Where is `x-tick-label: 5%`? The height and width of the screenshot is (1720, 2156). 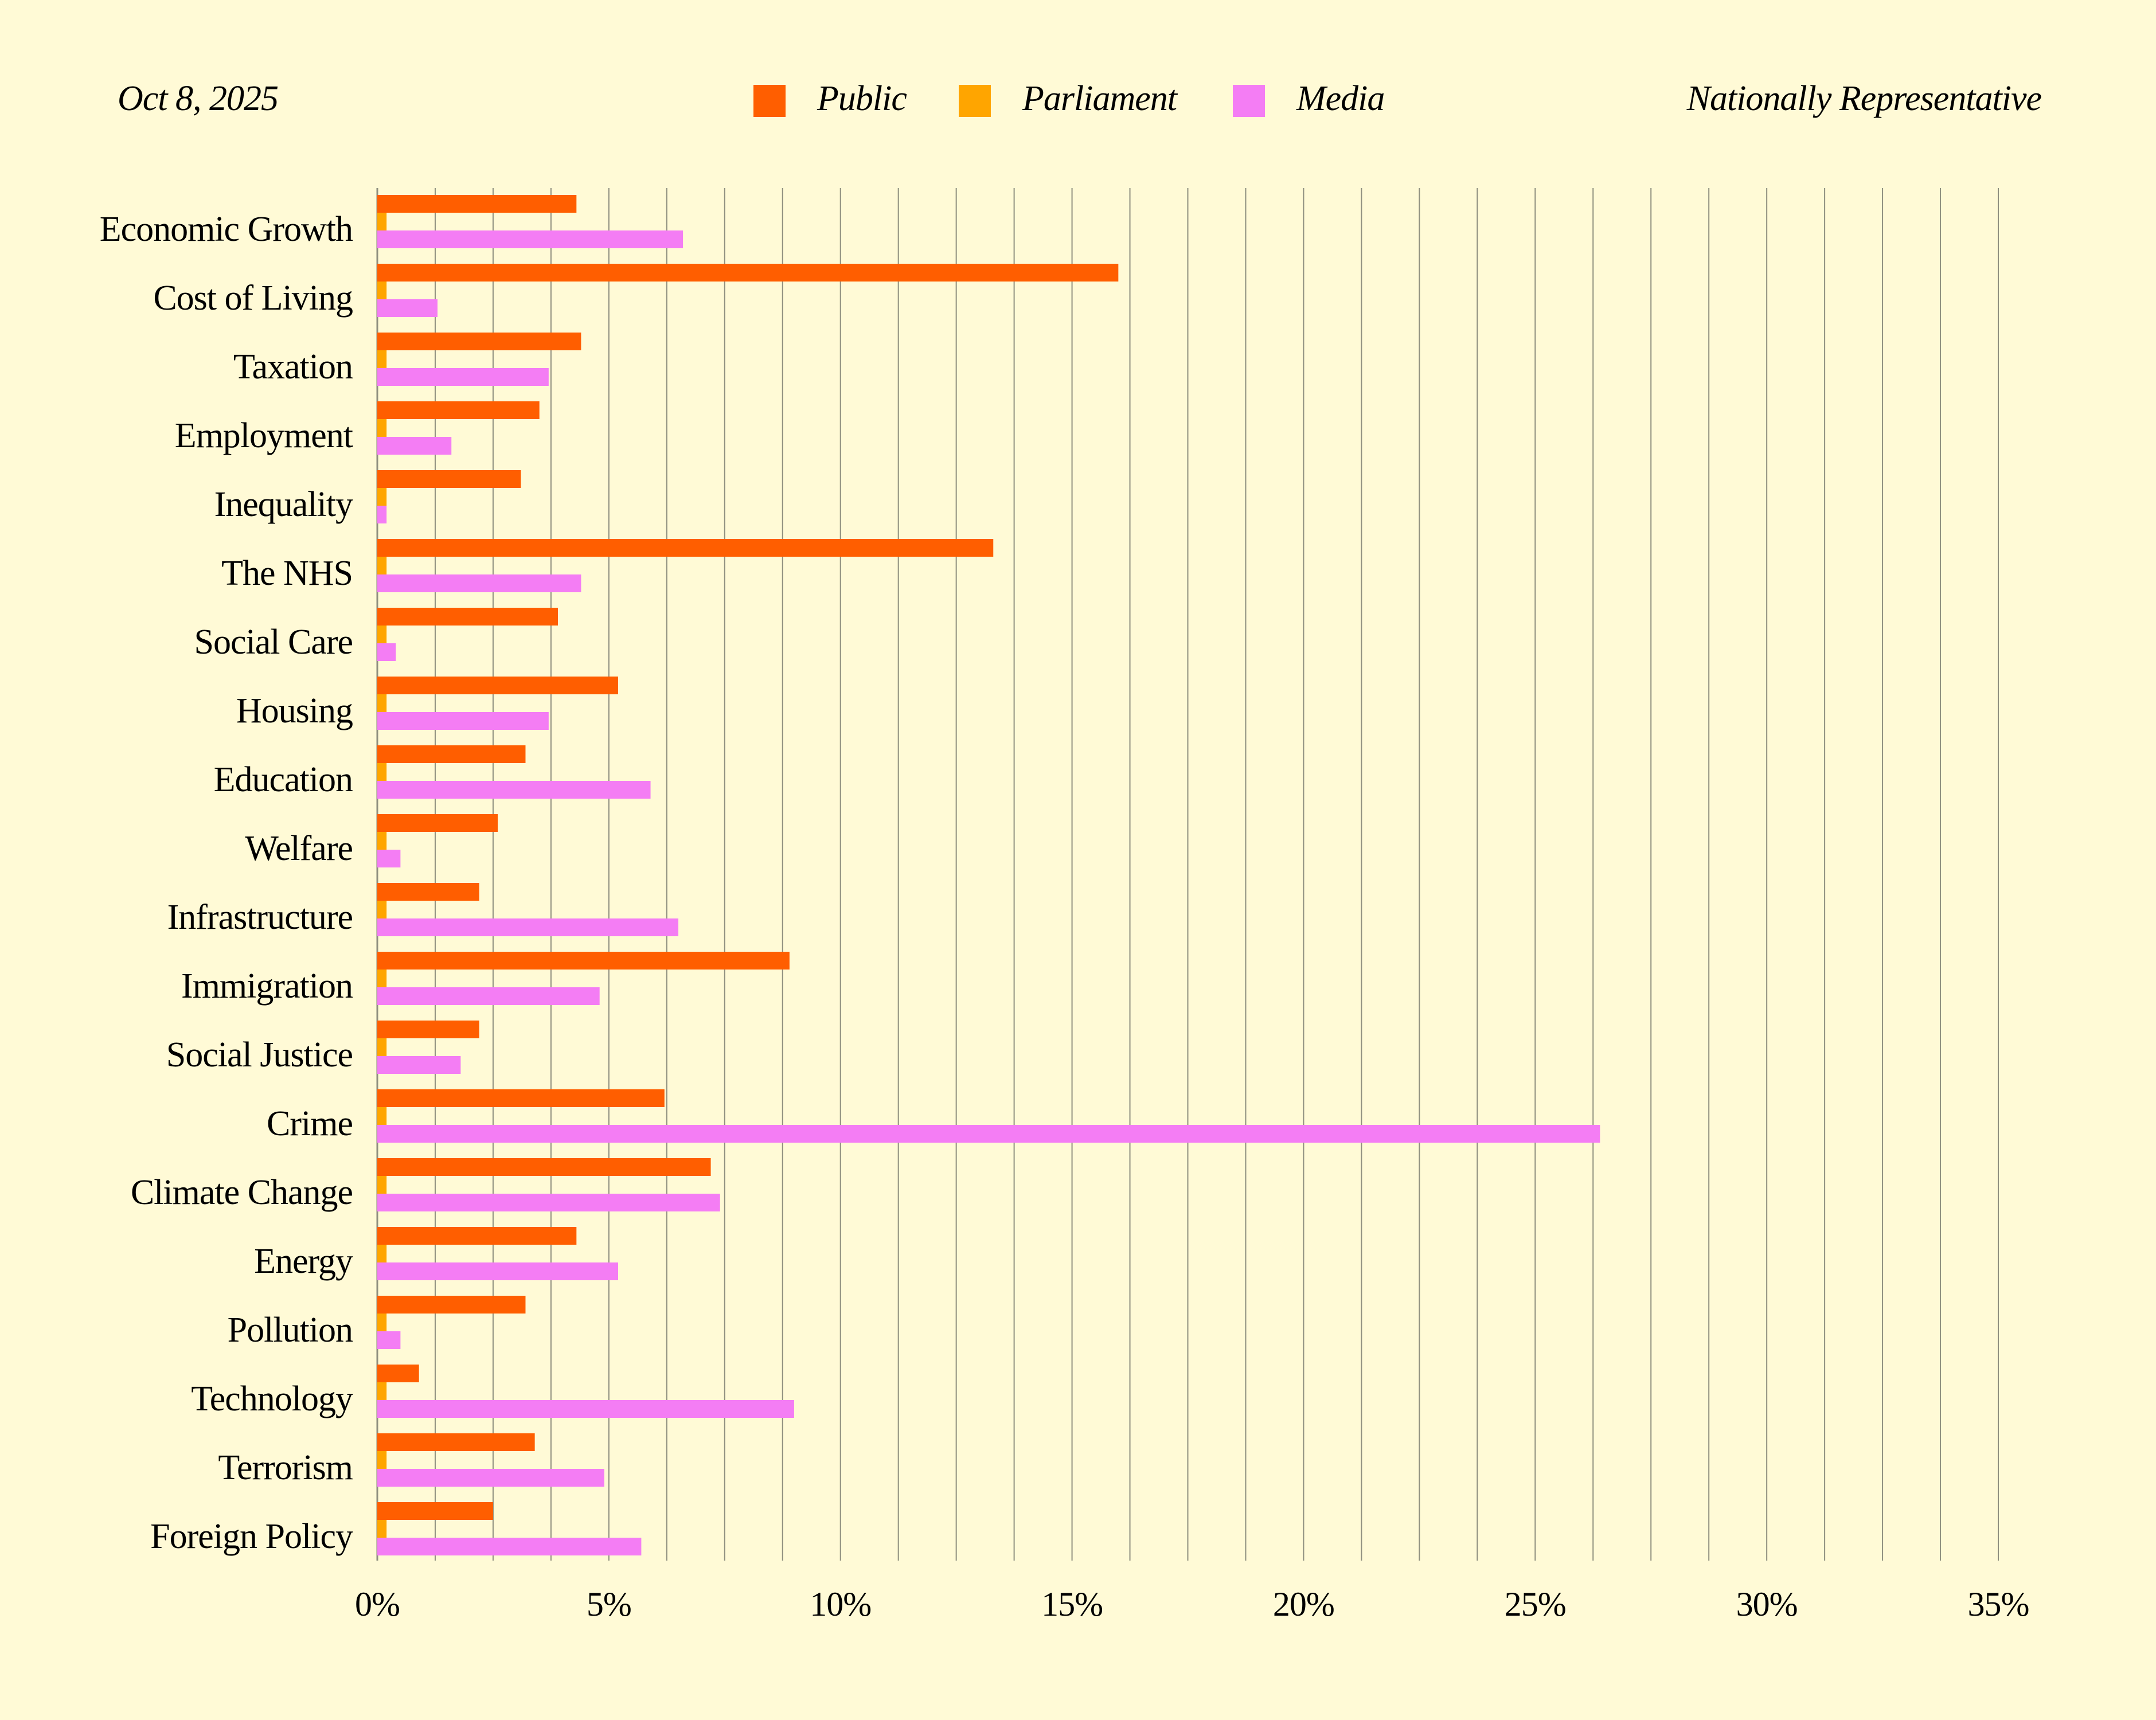
x-tick-label: 5% is located at coordinates (609, 1604).